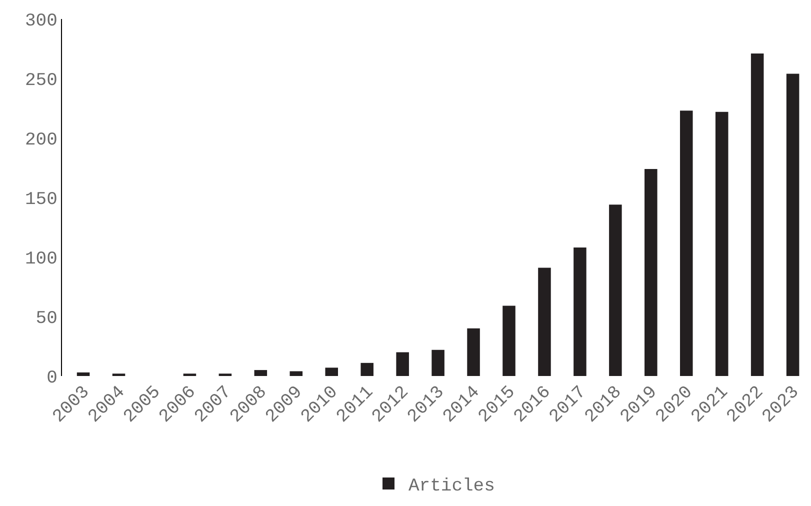  Describe the element at coordinates (52, 378) in the screenshot. I see `y-tick-label: 0` at that location.